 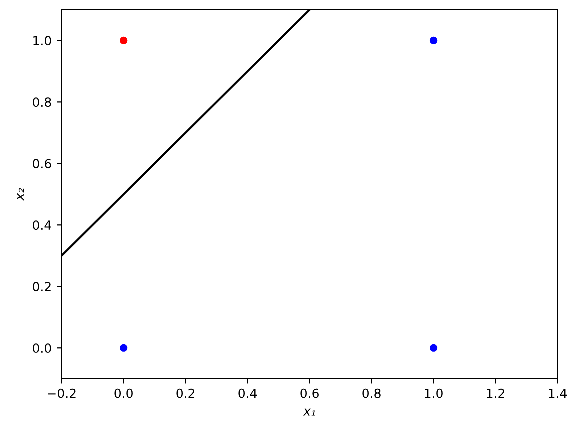 What do you see at coordinates (42, 349) in the screenshot?
I see `y-tick-label: 0.0` at bounding box center [42, 349].